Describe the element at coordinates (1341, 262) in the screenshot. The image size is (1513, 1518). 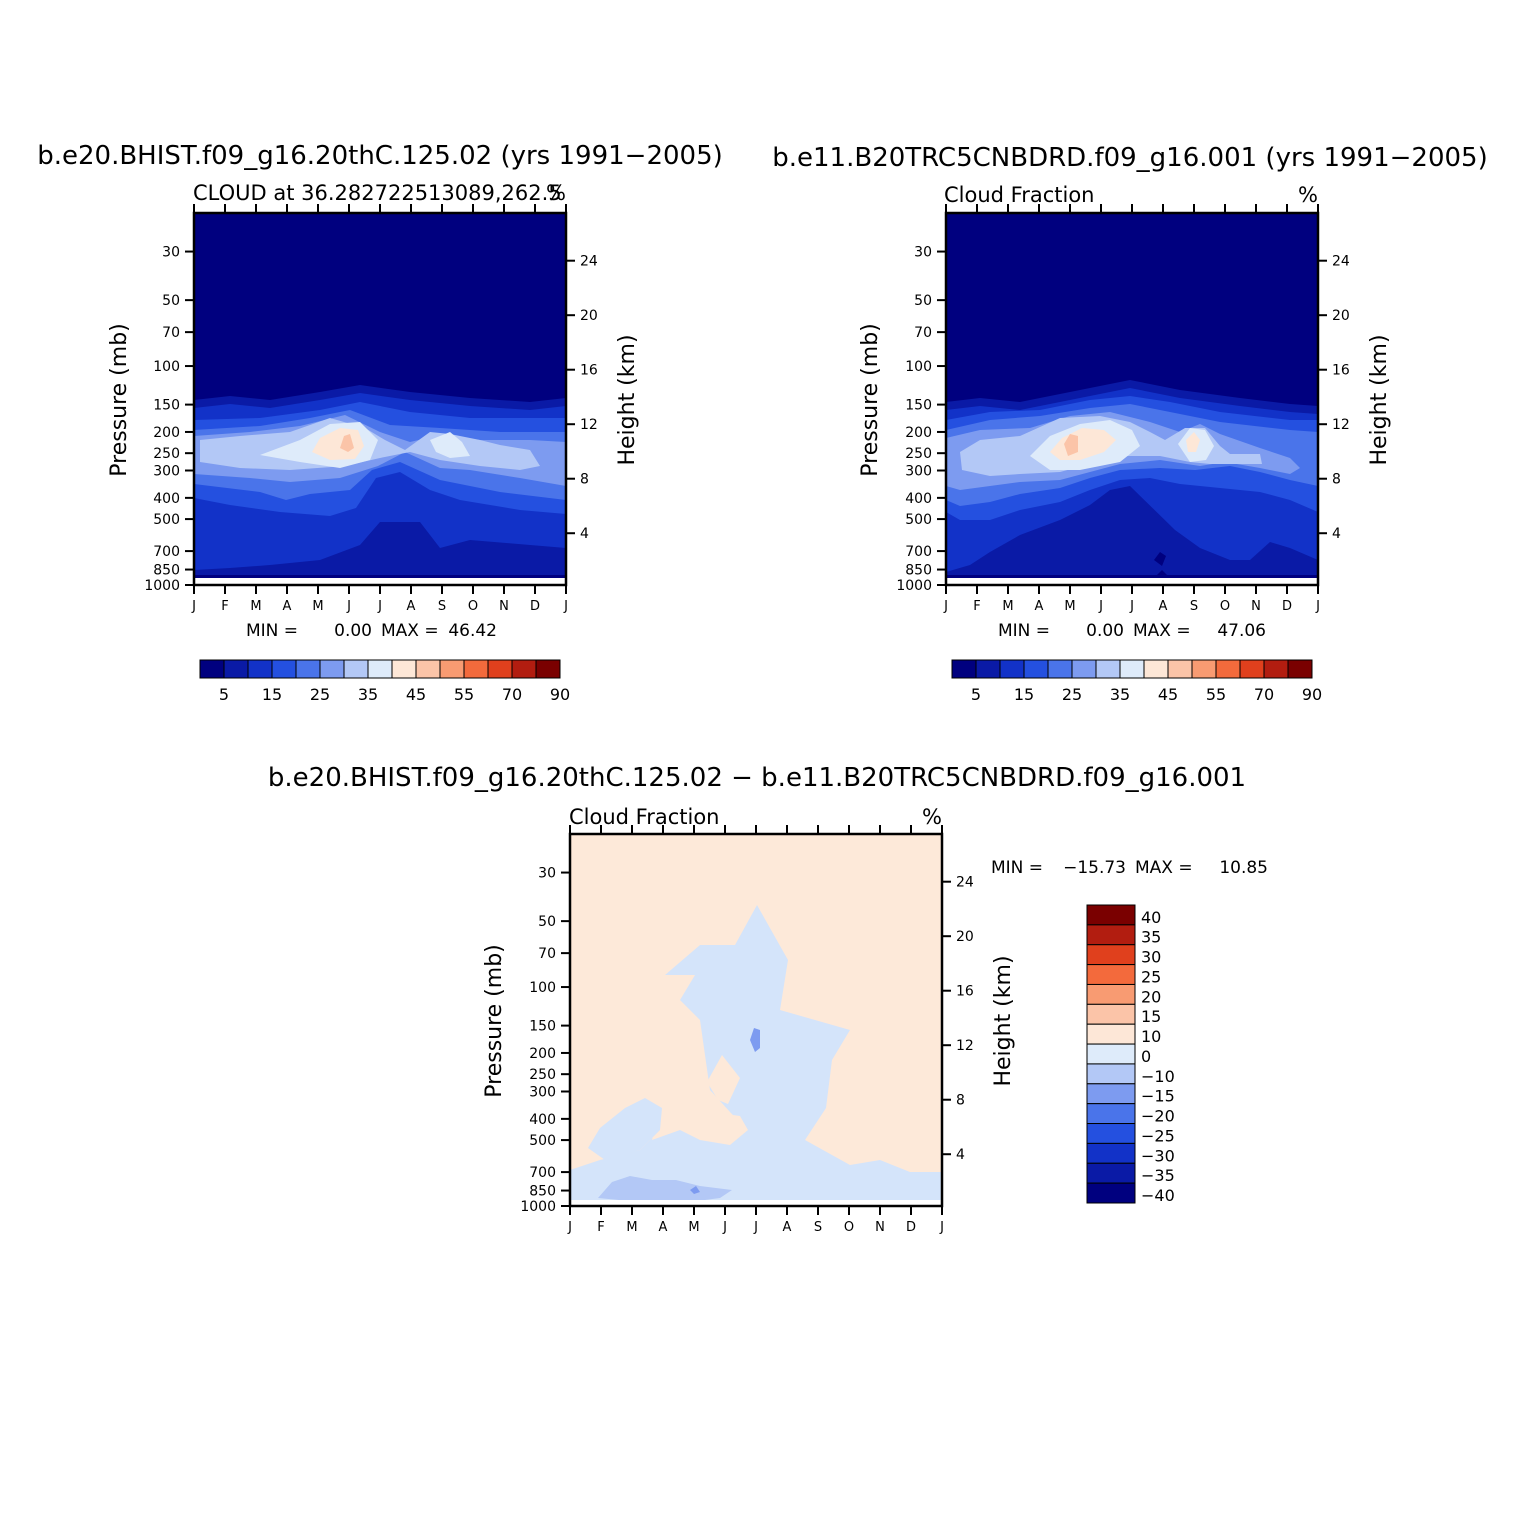
I see `panel-2-y2tick-label: 24` at that location.